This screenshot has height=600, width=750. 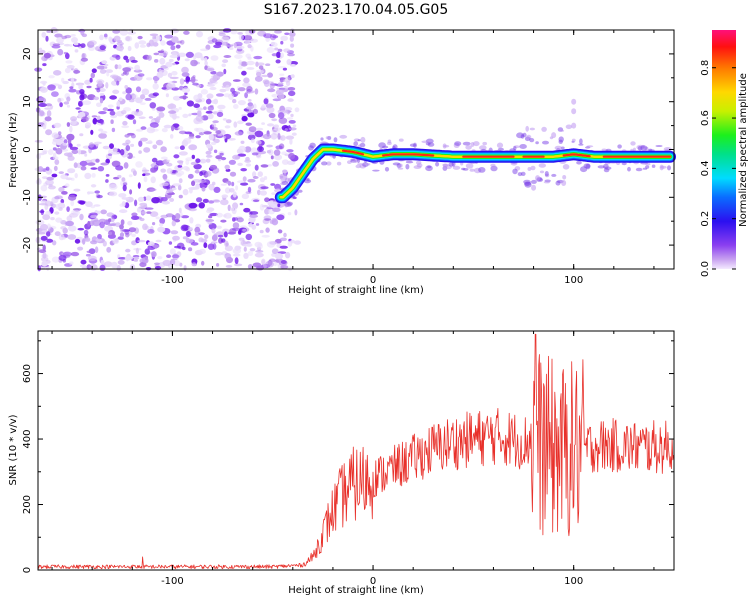 What do you see at coordinates (724, 149) in the screenshot?
I see `colorbar-gradient` at bounding box center [724, 149].